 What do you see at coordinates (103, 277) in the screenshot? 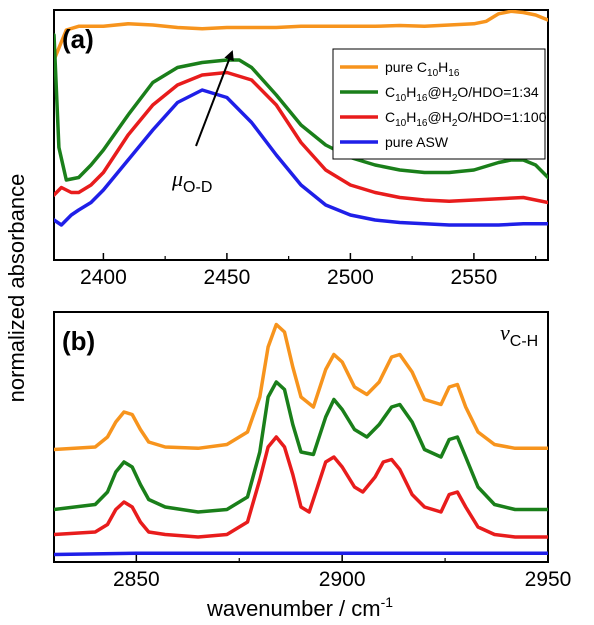
I see `x-tick-label-a: 2400` at bounding box center [103, 277].